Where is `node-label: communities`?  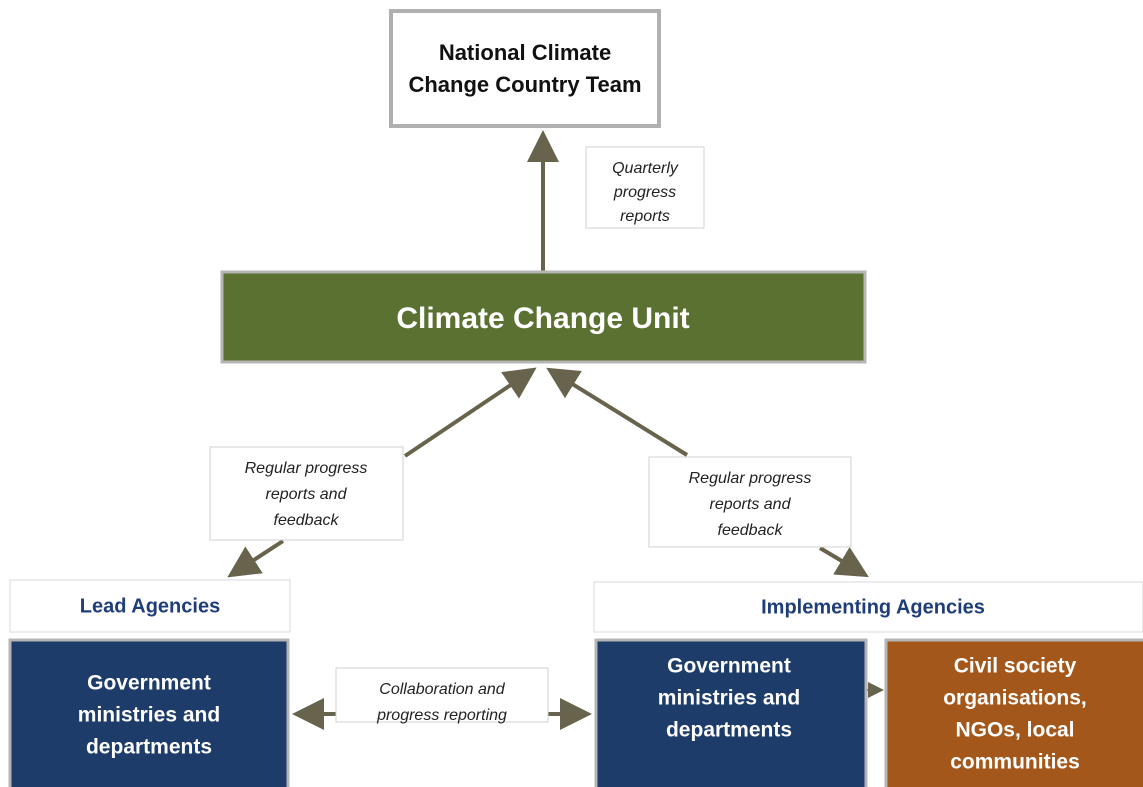
node-label: communities is located at coordinates (1015, 762).